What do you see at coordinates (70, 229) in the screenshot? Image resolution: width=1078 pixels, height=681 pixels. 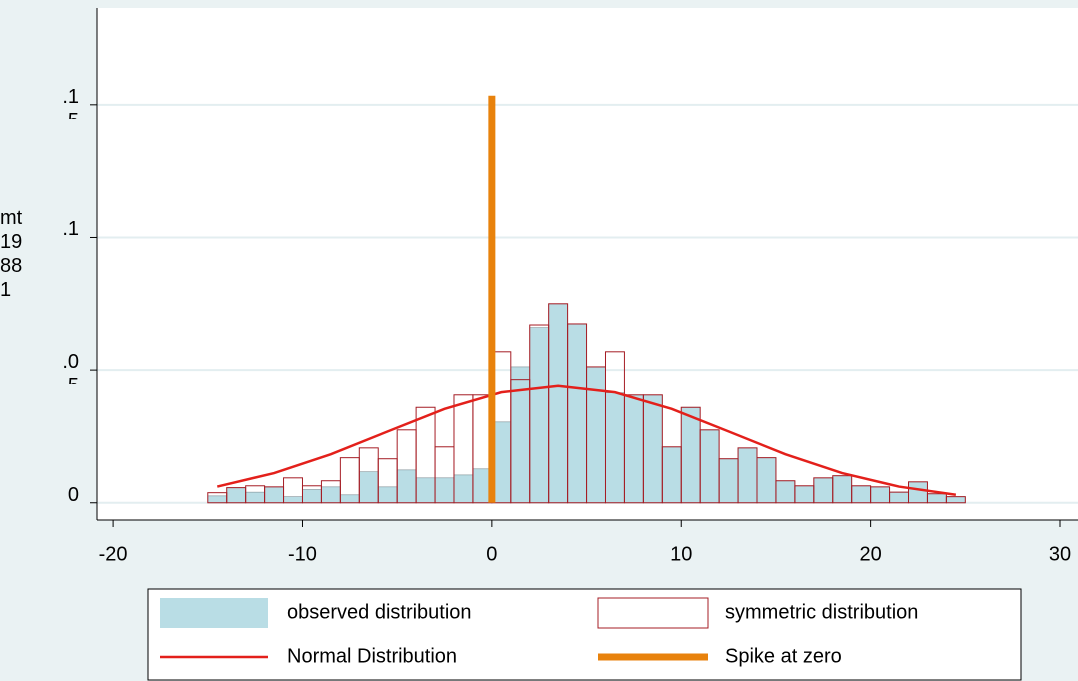 I see `y-tick-label: .1` at bounding box center [70, 229].